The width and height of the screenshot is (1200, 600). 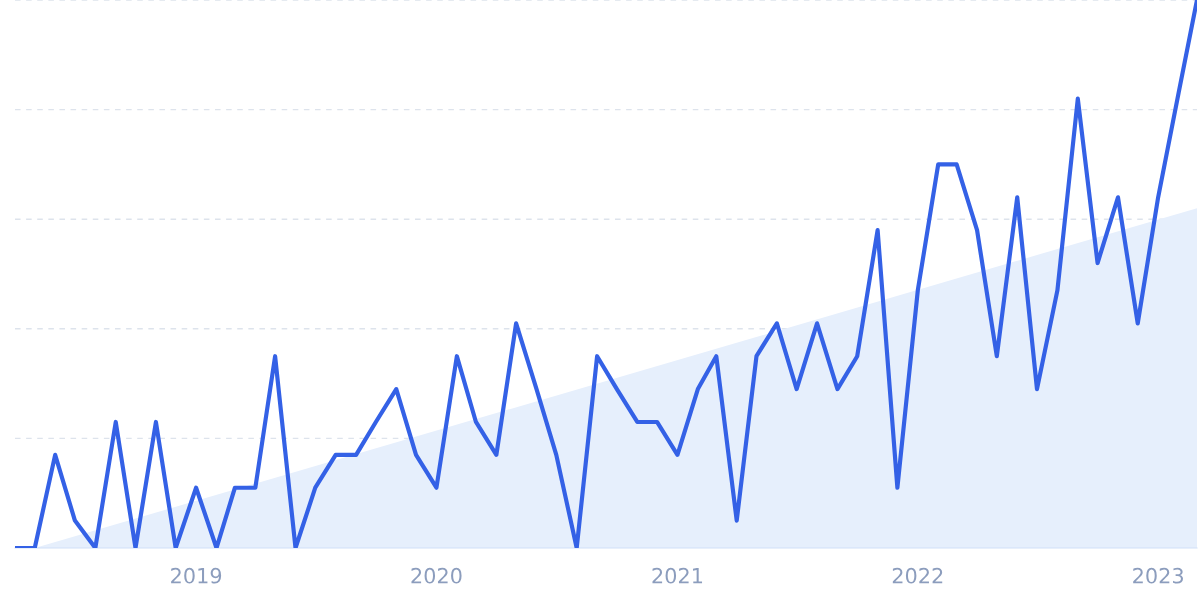 What do you see at coordinates (196, 575) in the screenshot?
I see `x-tick-label: 2019` at bounding box center [196, 575].